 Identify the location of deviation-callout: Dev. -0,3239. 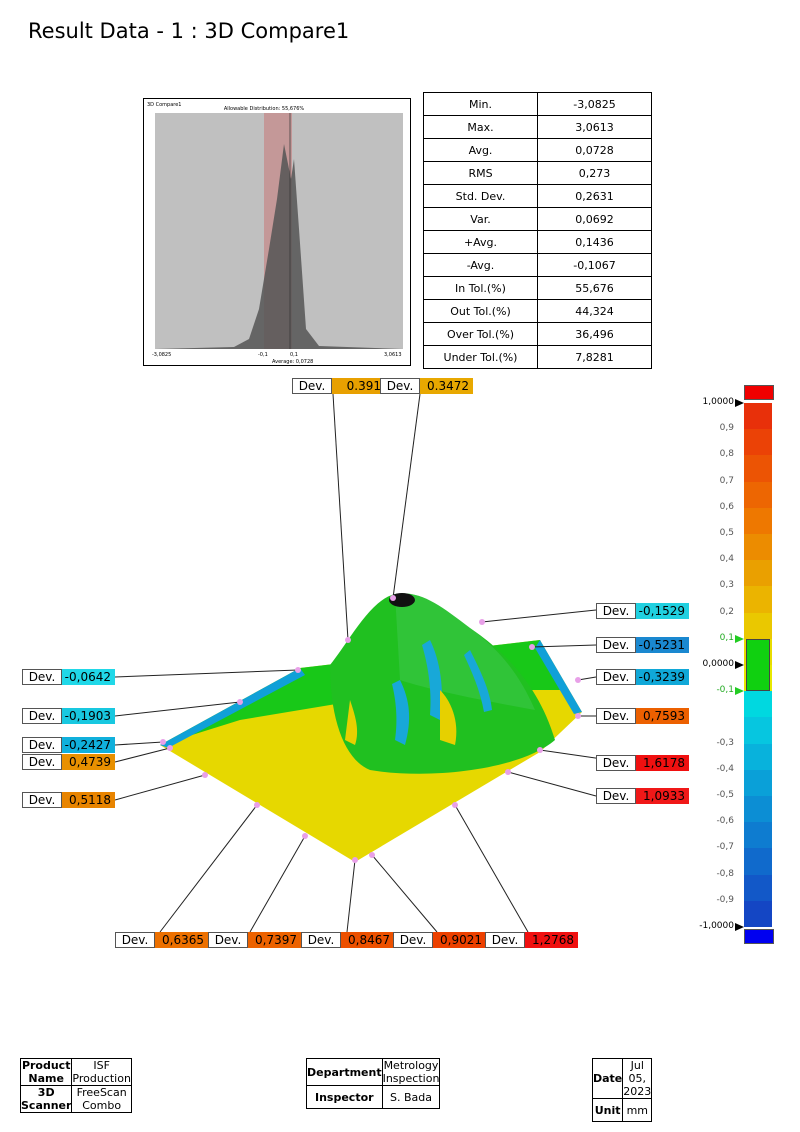
(642, 677).